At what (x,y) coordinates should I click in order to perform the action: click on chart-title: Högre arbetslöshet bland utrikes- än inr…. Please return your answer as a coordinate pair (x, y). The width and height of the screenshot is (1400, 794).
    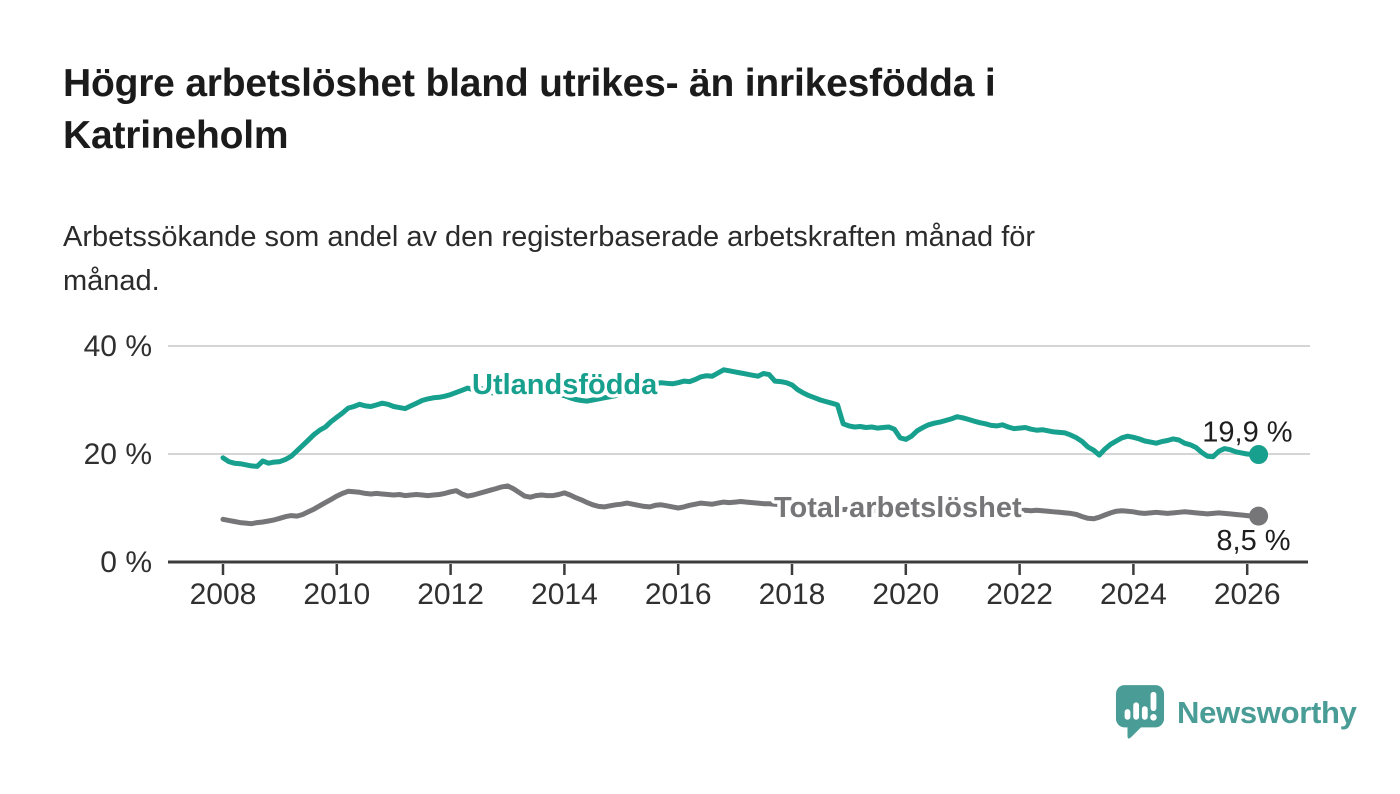
    Looking at the image, I should click on (653, 110).